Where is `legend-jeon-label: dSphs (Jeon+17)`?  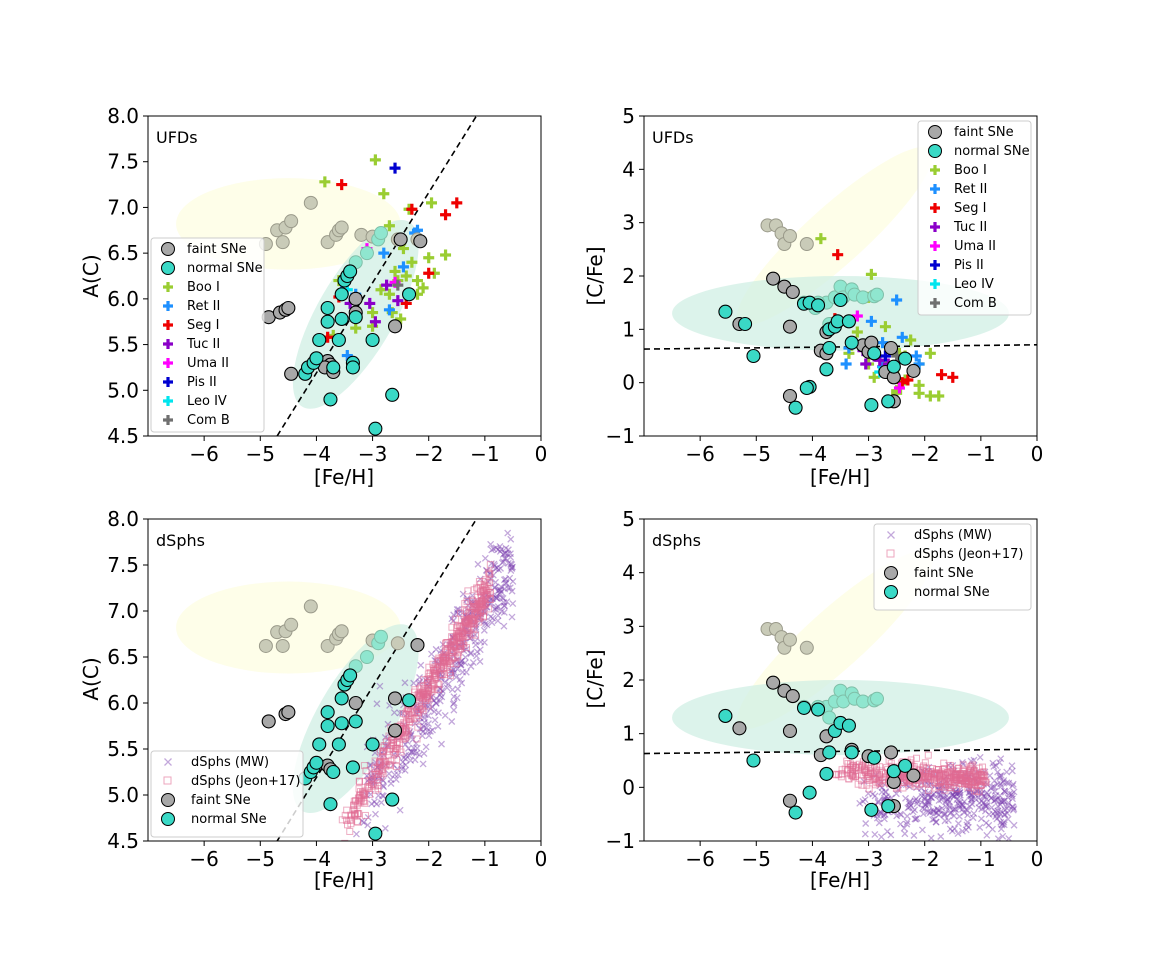 legend-jeon-label: dSphs (Jeon+17) is located at coordinates (246, 781).